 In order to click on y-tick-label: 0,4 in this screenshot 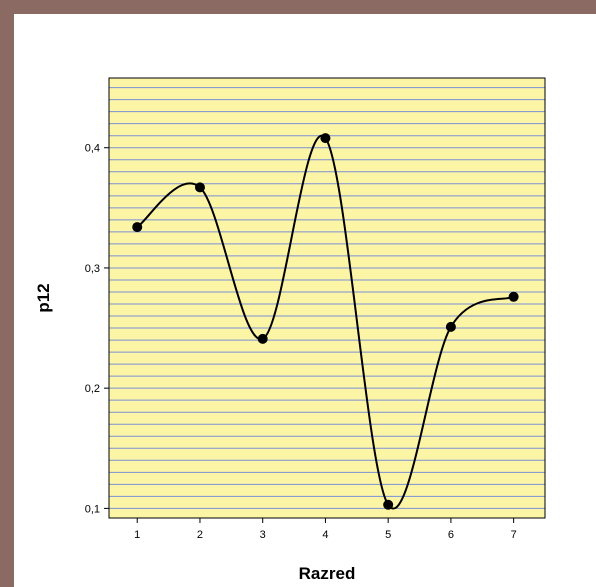, I will do `click(92, 149)`.